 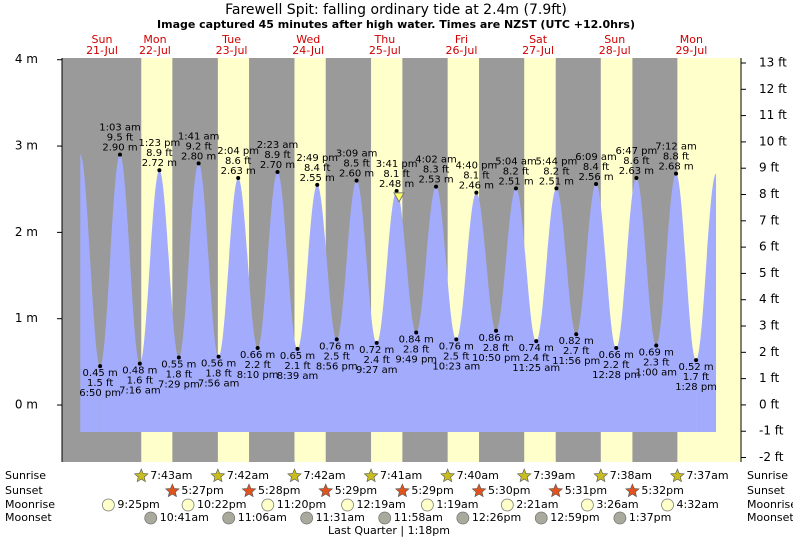 What do you see at coordinates (298, 376) in the screenshot?
I see `tide-label: 8:39 am` at bounding box center [298, 376].